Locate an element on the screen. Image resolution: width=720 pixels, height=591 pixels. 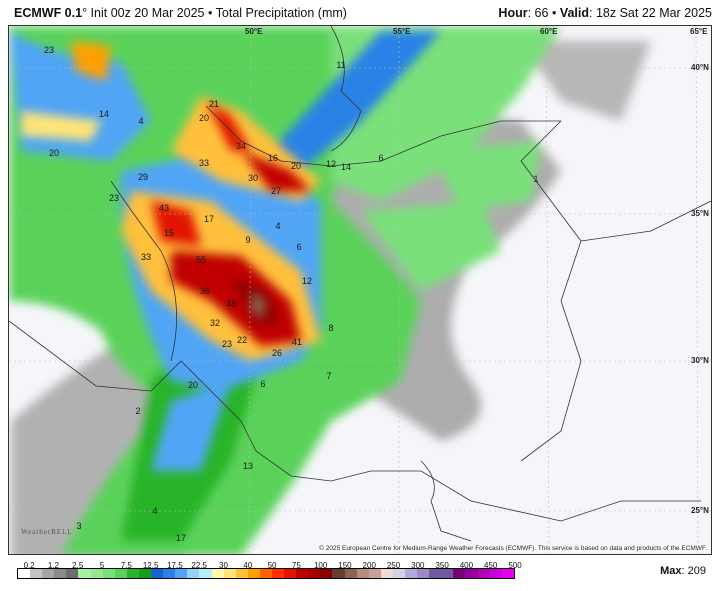
latitude-label: 25°N is located at coordinates (700, 510).